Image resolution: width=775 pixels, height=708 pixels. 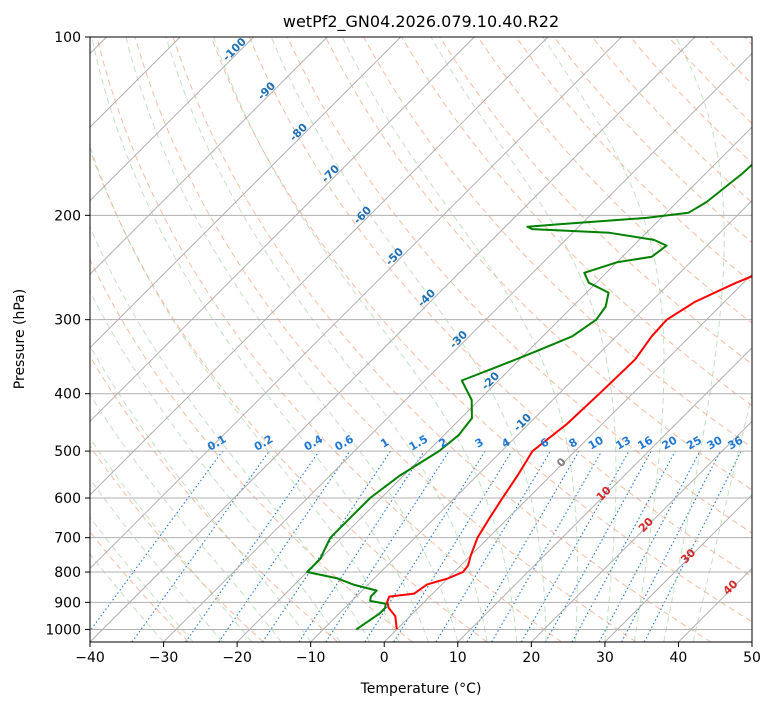 I want to click on x-tick-label: −30, so click(x=164, y=658).